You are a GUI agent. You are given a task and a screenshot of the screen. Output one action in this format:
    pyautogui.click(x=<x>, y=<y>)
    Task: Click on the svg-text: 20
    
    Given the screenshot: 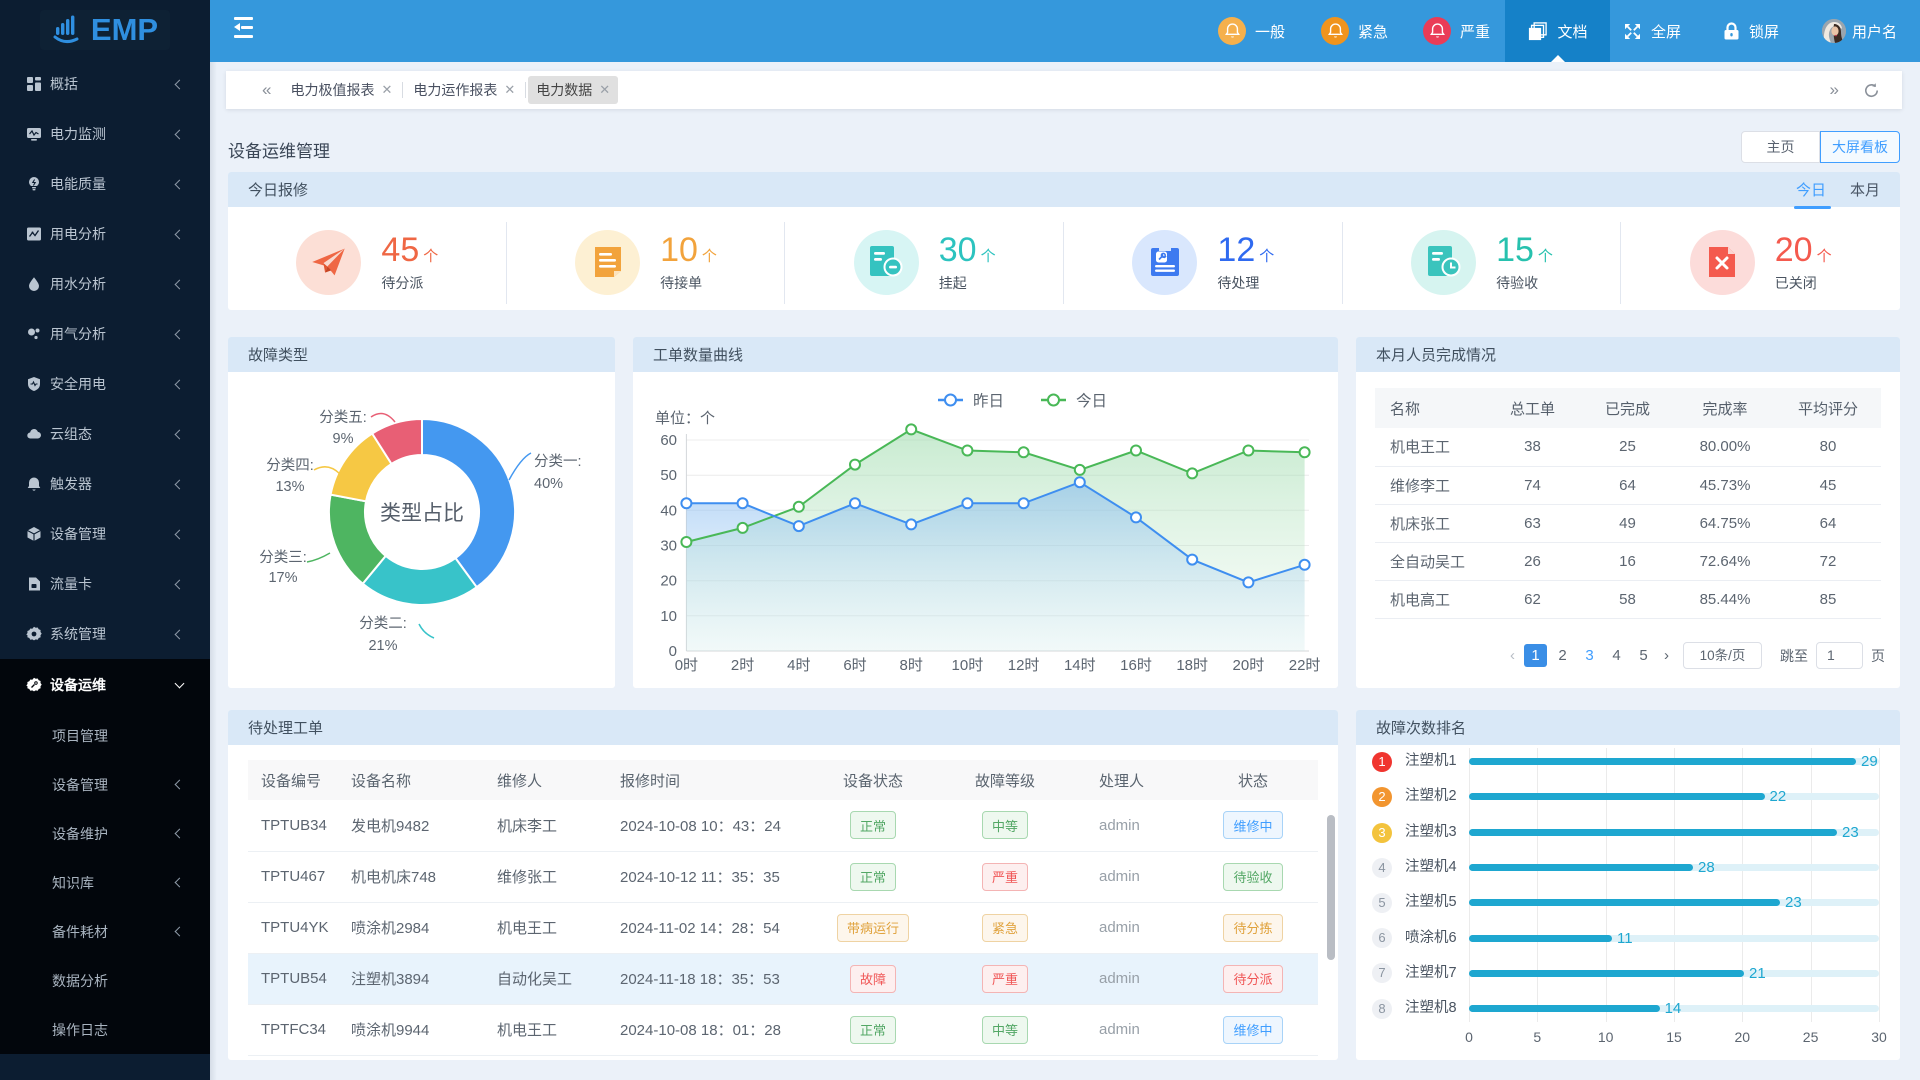 What is the action you would take?
    pyautogui.click(x=668, y=581)
    